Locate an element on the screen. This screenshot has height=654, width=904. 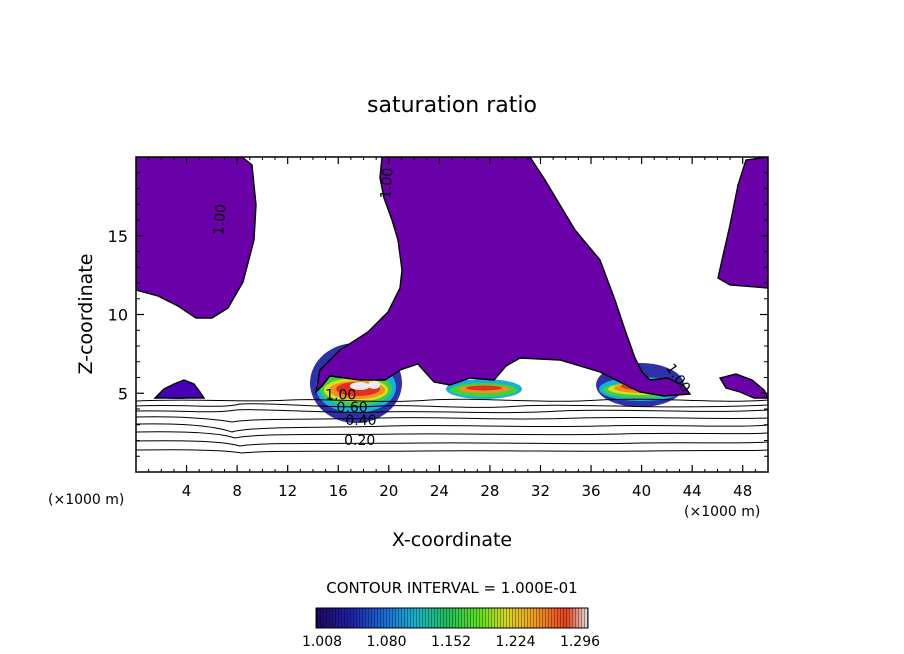
colorbar-tick-label: 1.152 is located at coordinates (451, 642).